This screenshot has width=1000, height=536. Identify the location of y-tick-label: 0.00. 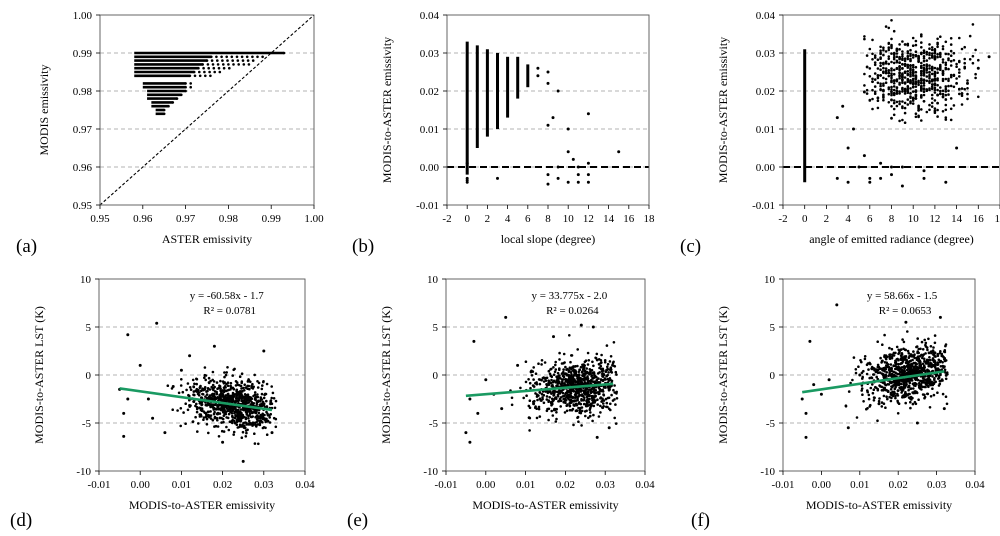
(430, 168).